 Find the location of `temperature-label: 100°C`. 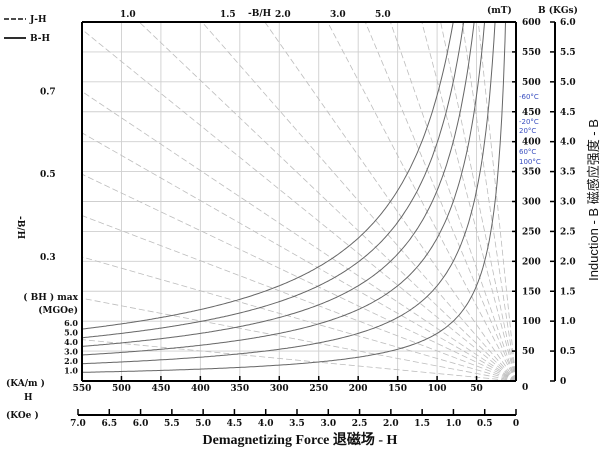

temperature-label: 100°C is located at coordinates (530, 162).